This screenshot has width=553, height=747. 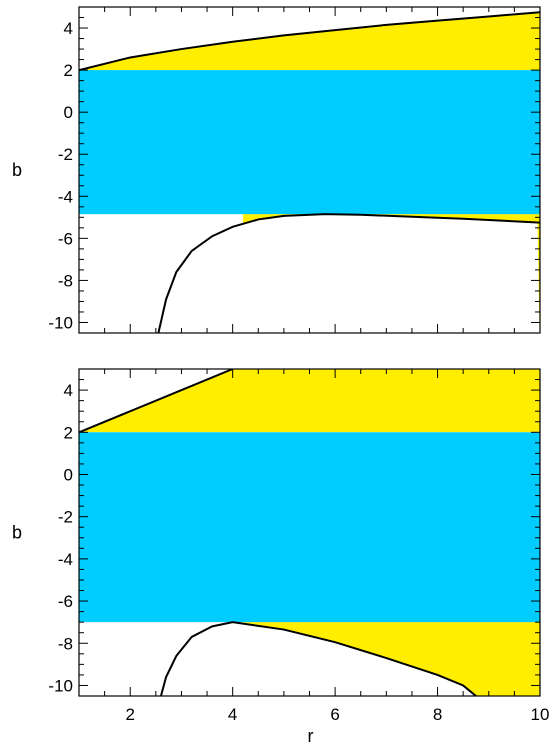 I want to click on x-axis-label: r, so click(x=311, y=736).